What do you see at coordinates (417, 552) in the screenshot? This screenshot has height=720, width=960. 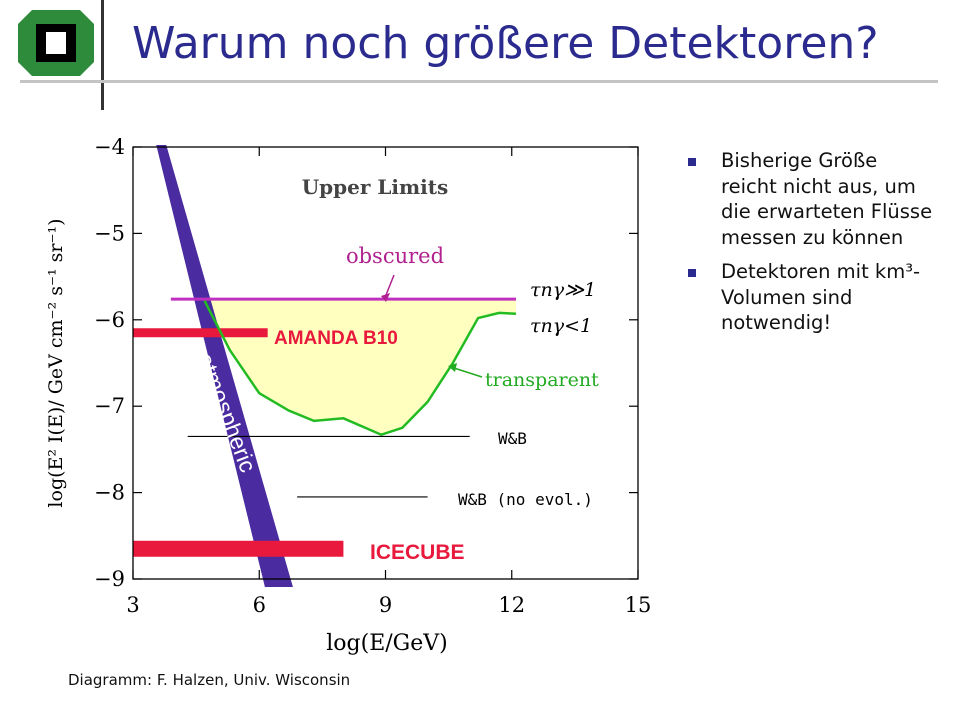 I see `icecube-label: ICECUBE` at bounding box center [417, 552].